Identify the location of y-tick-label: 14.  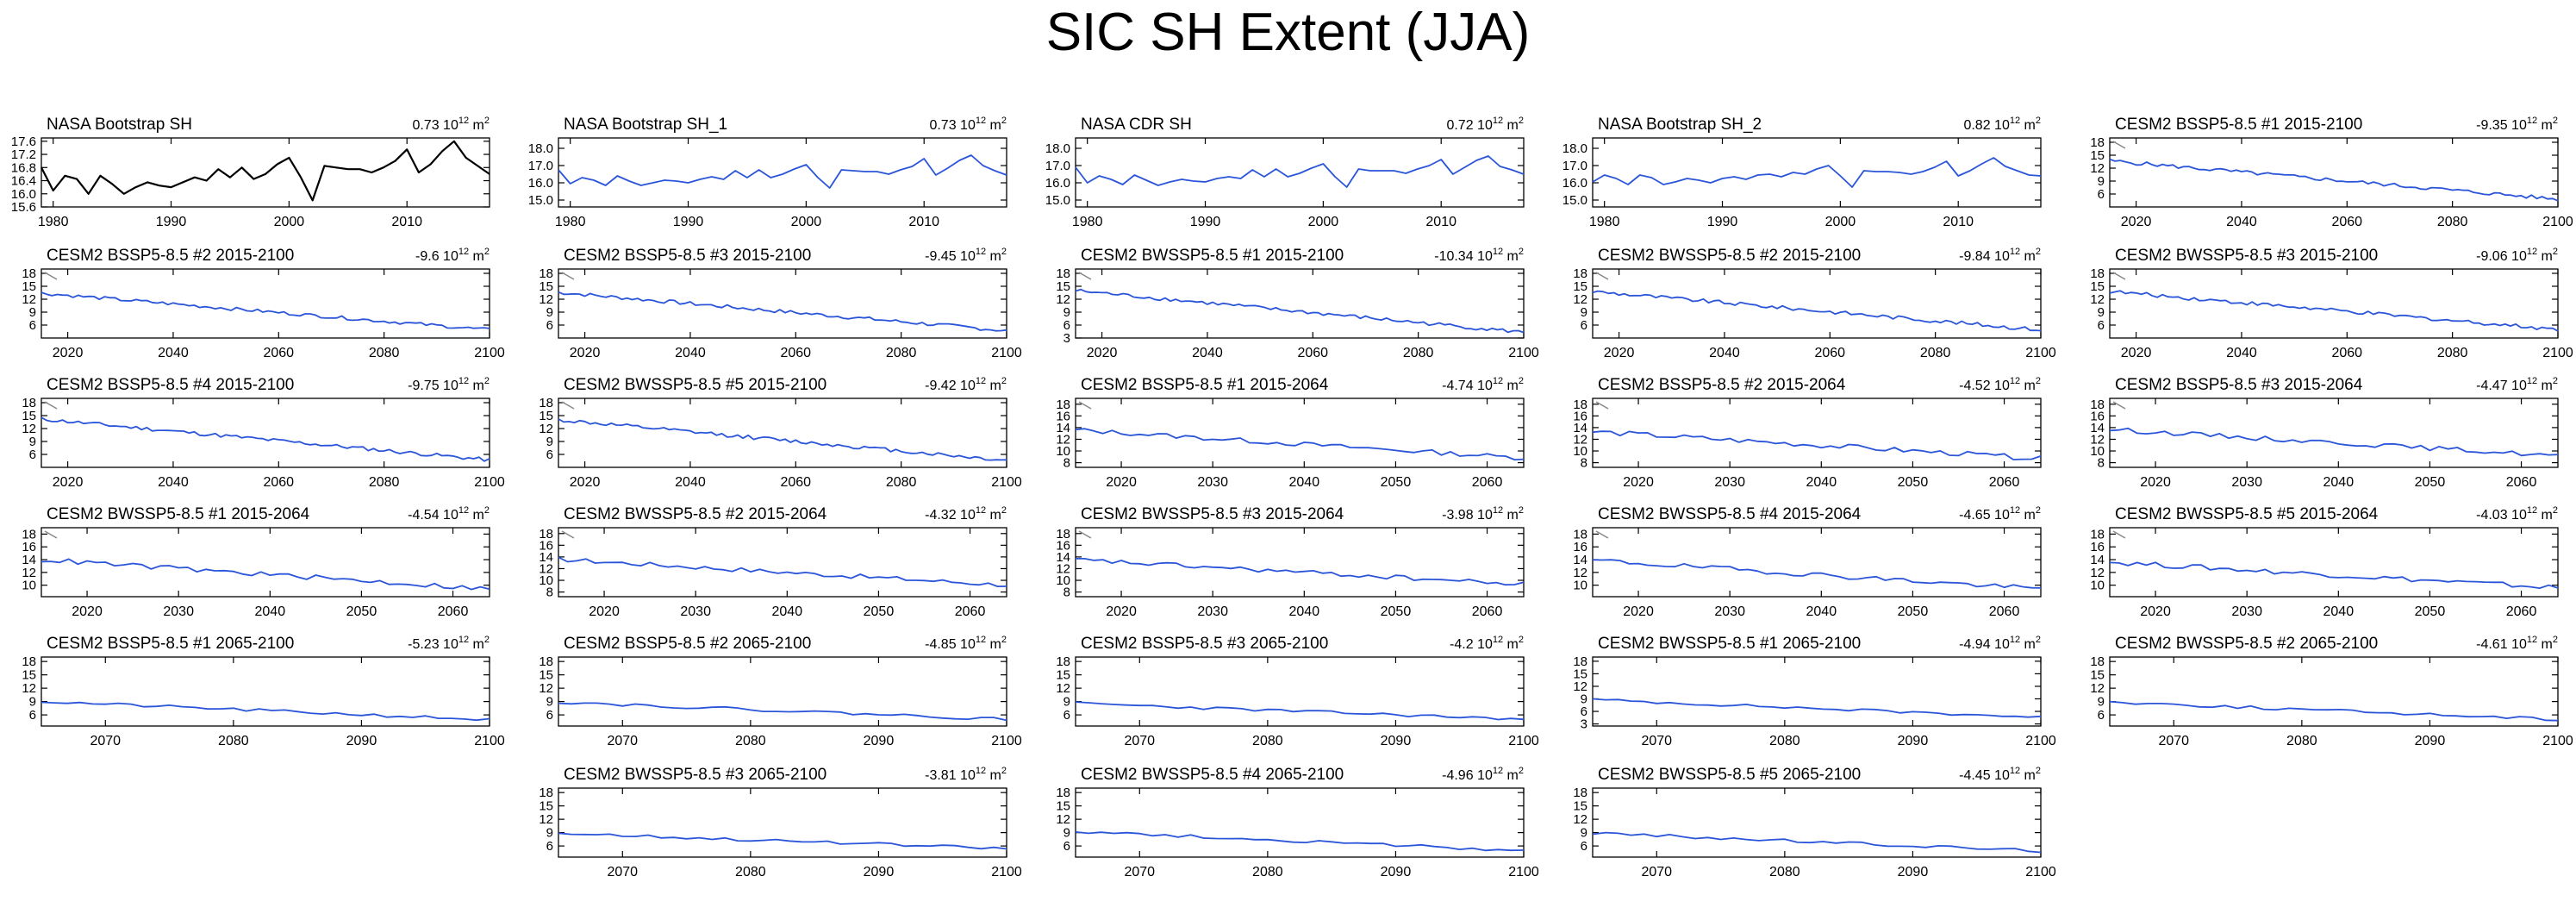
(1580, 428).